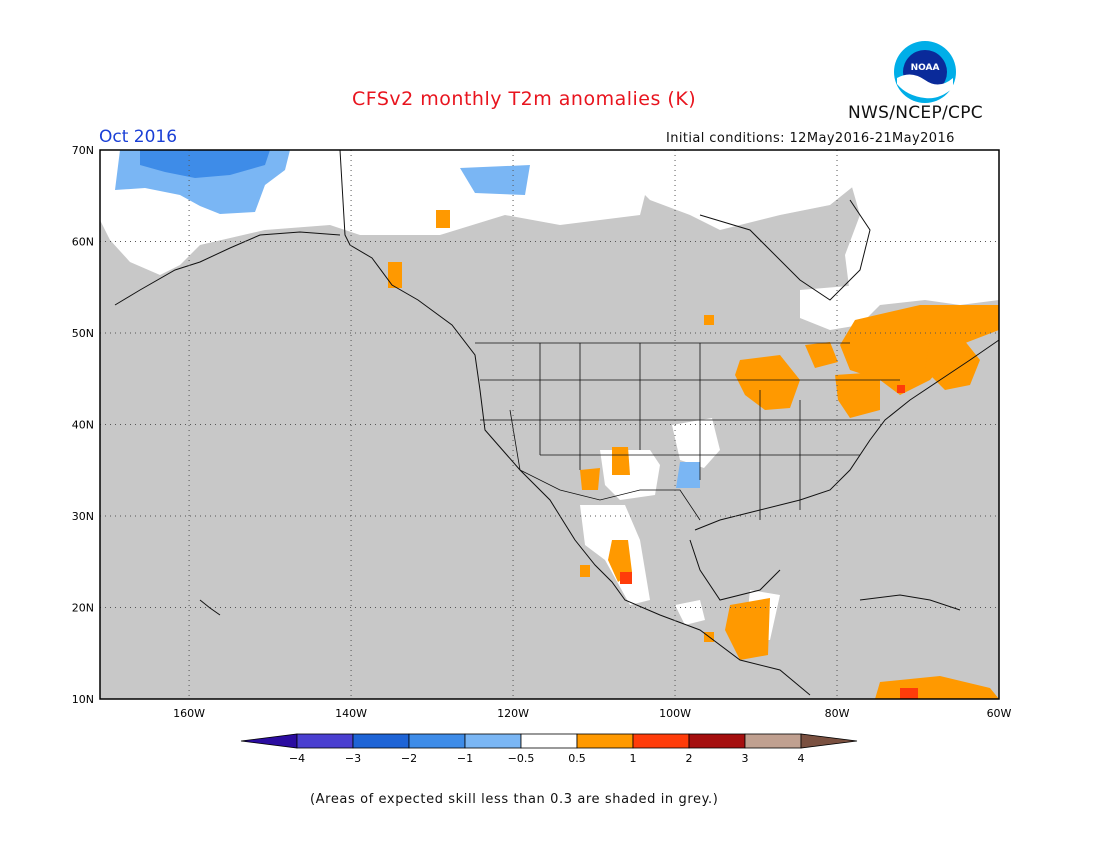 Image resolution: width=1100 pixels, height=850 pixels. I want to click on us-mexico-border, so click(605, 465).